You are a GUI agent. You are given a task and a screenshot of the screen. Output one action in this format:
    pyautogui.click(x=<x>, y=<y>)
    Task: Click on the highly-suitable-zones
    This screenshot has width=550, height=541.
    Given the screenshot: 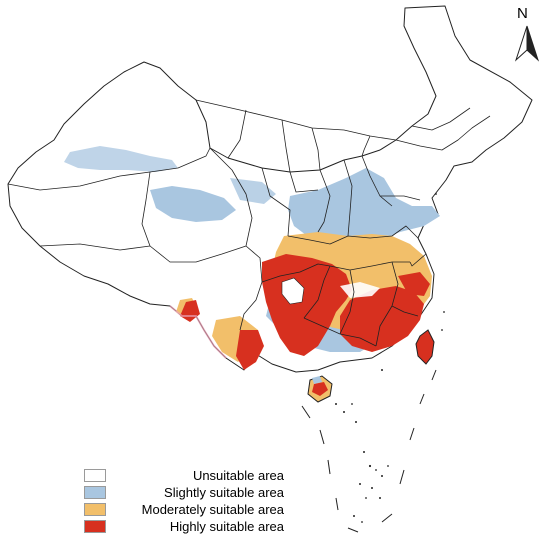 What is the action you would take?
    pyautogui.click(x=305, y=312)
    